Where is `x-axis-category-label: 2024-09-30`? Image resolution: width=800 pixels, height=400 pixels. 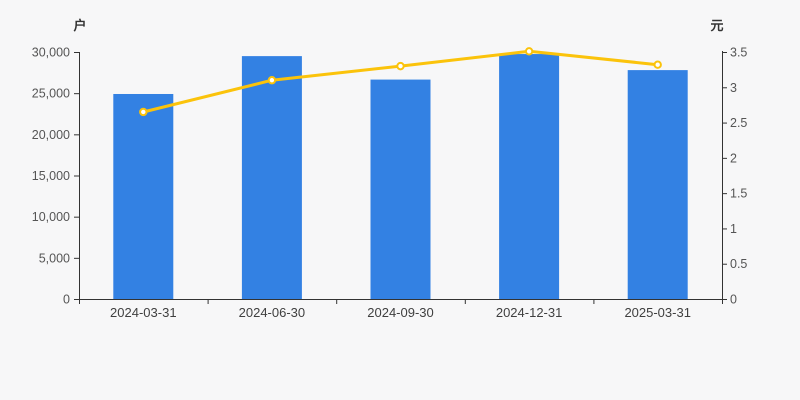
x-axis-category-label: 2024-09-30 is located at coordinates (400, 312).